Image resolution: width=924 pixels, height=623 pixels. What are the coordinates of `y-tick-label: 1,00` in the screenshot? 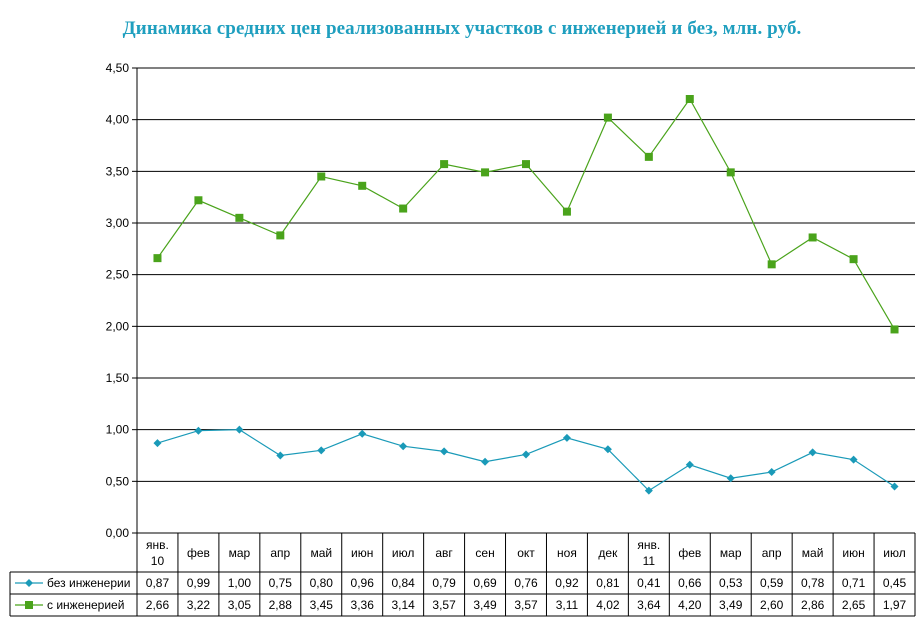 It's located at (118, 430).